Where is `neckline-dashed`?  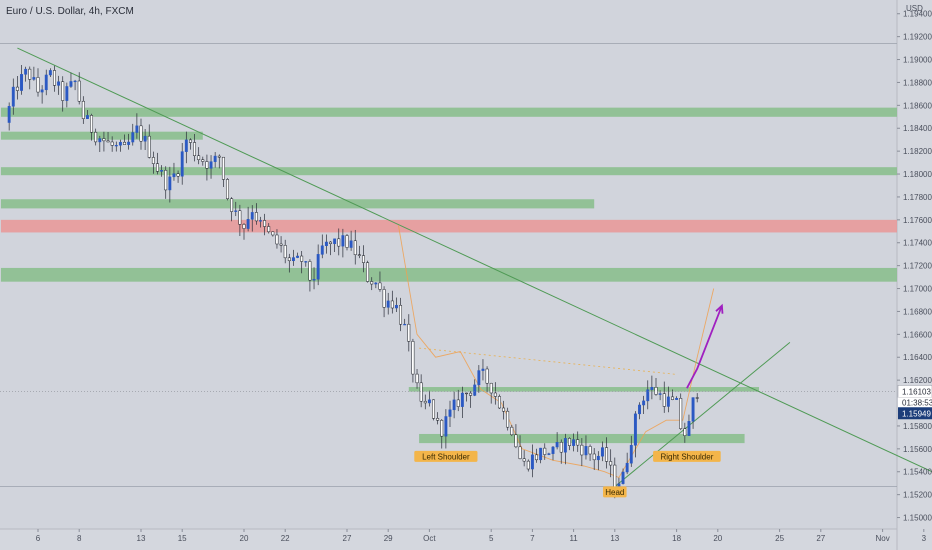
neckline-dashed is located at coordinates (548, 361).